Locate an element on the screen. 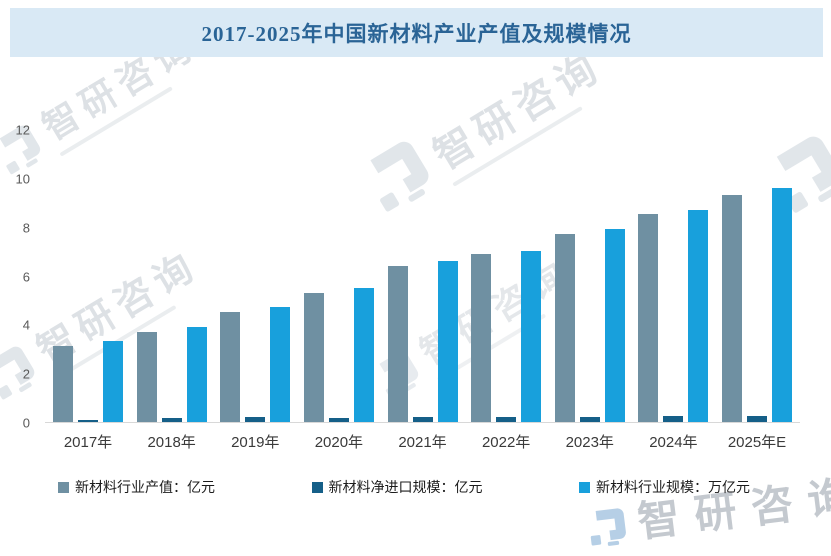 The image size is (831, 556). bar-group-2021年 is located at coordinates (422, 276).